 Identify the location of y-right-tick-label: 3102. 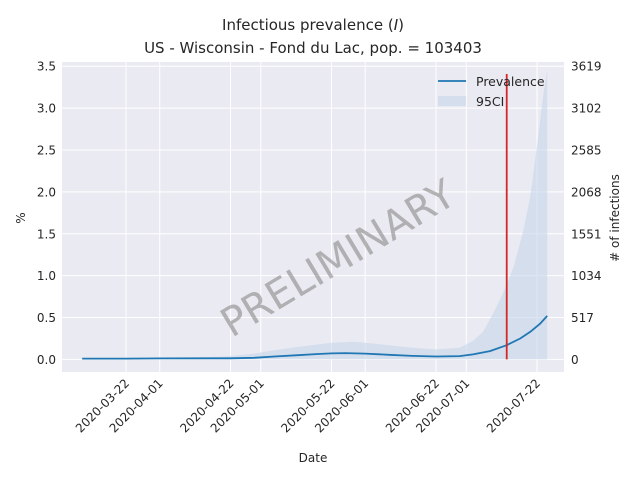
(586, 109).